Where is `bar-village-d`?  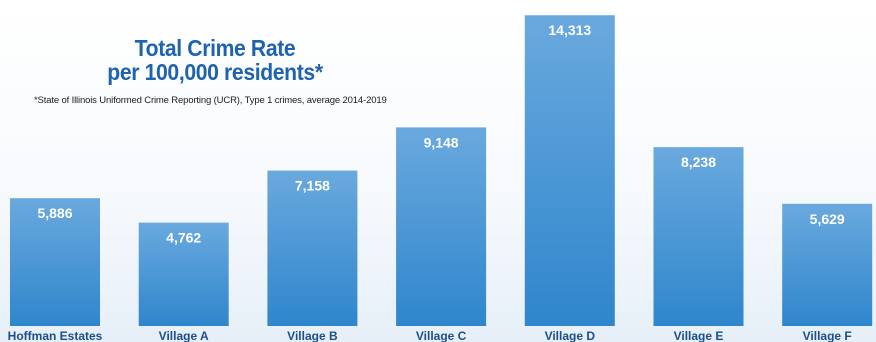
bar-village-d is located at coordinates (569, 170).